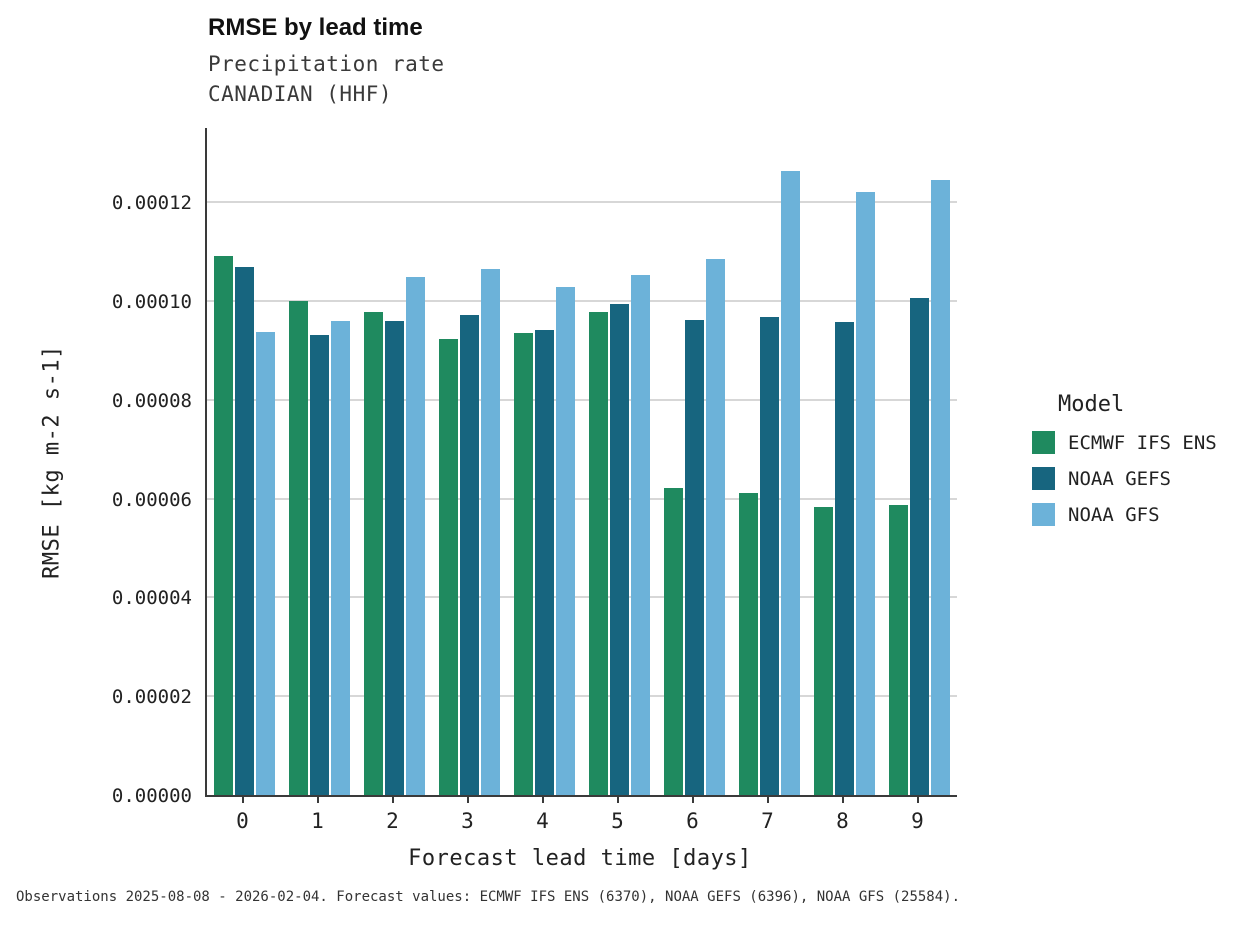 The height and width of the screenshot is (928, 1250). I want to click on x-axis-label: Forecast lead time [days], so click(580, 858).